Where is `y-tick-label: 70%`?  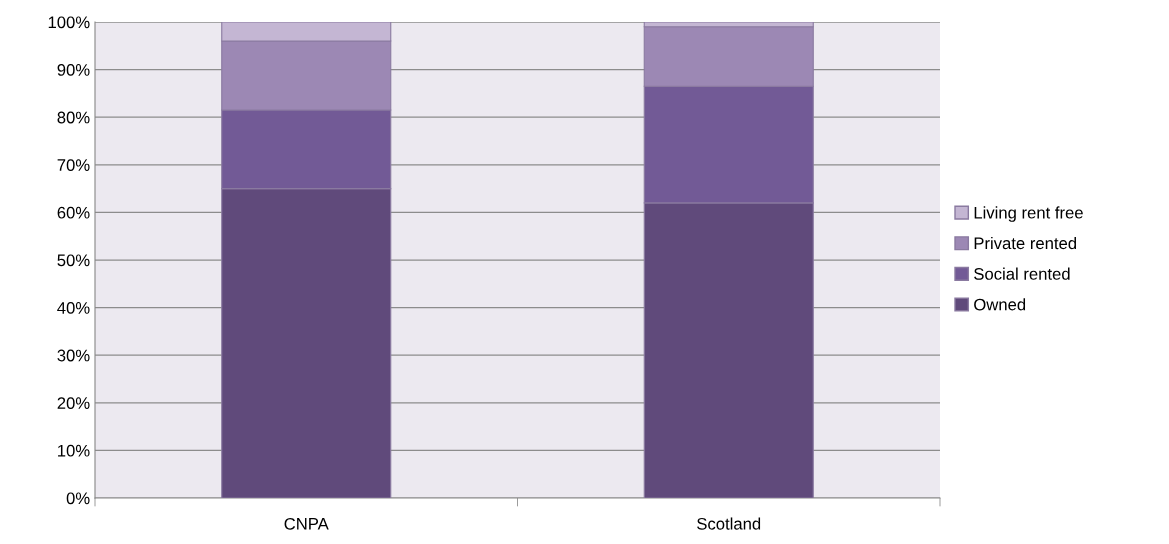
y-tick-label: 70% is located at coordinates (73, 165).